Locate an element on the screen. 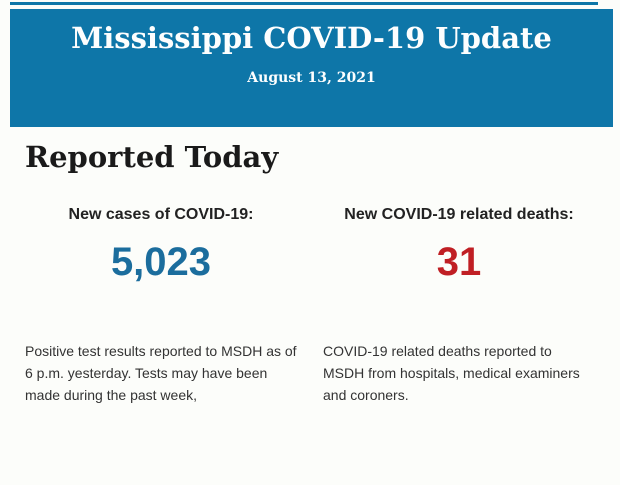 The width and height of the screenshot is (620, 485). top-border-line is located at coordinates (304, 3).